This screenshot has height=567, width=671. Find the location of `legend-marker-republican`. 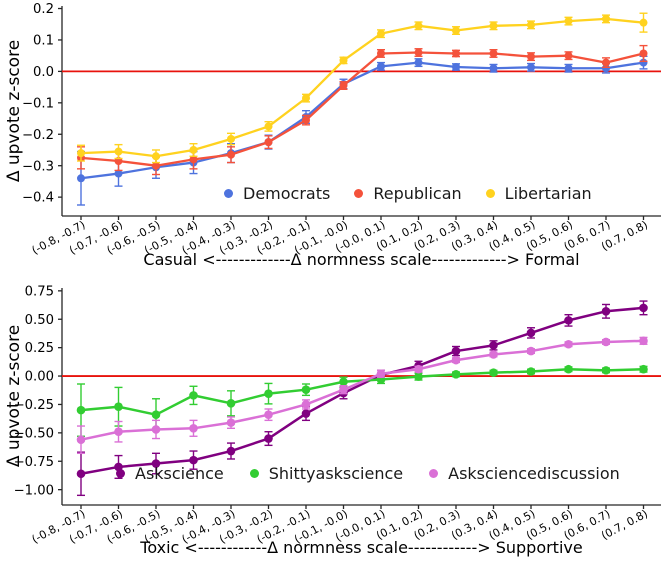

legend-marker-republican is located at coordinates (359, 193).